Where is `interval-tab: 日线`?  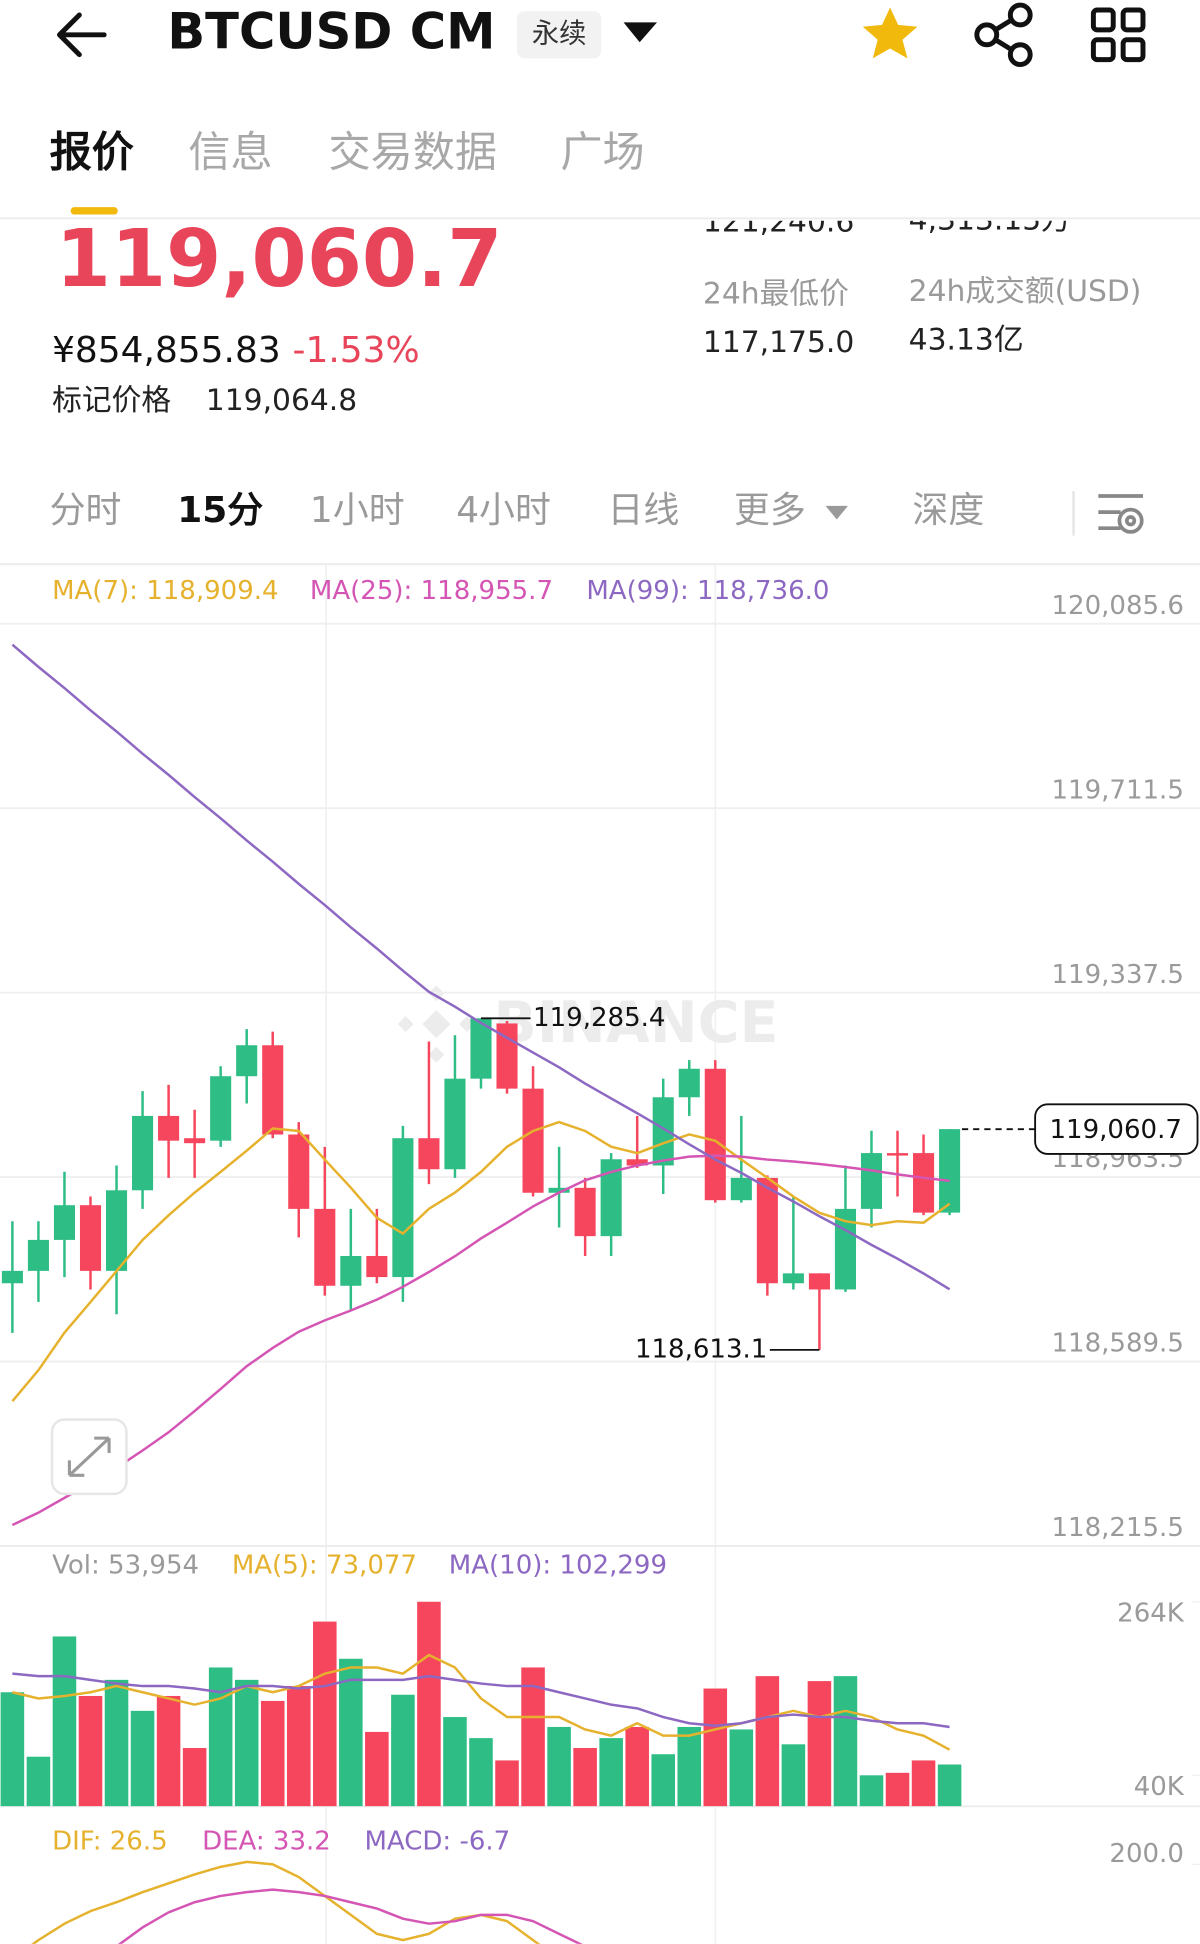
interval-tab: 日线 is located at coordinates (643, 510).